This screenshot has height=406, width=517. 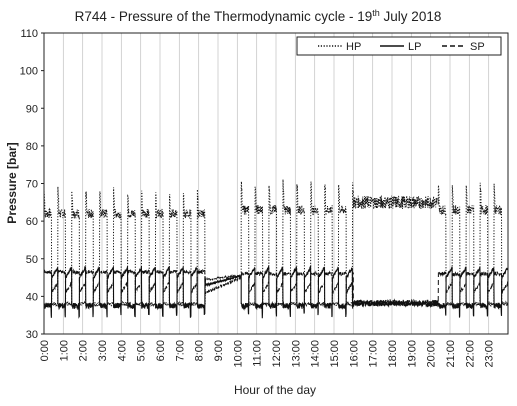 I want to click on x-tick-label: 11:00, so click(x=258, y=353).